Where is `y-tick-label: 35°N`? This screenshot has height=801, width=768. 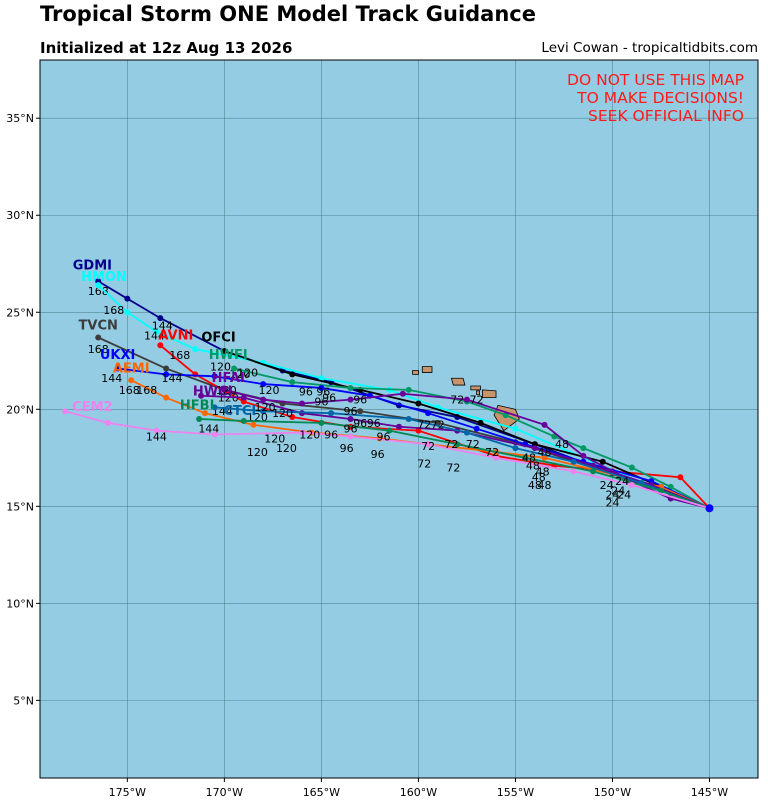
y-tick-label: 35°N is located at coordinates (20, 118).